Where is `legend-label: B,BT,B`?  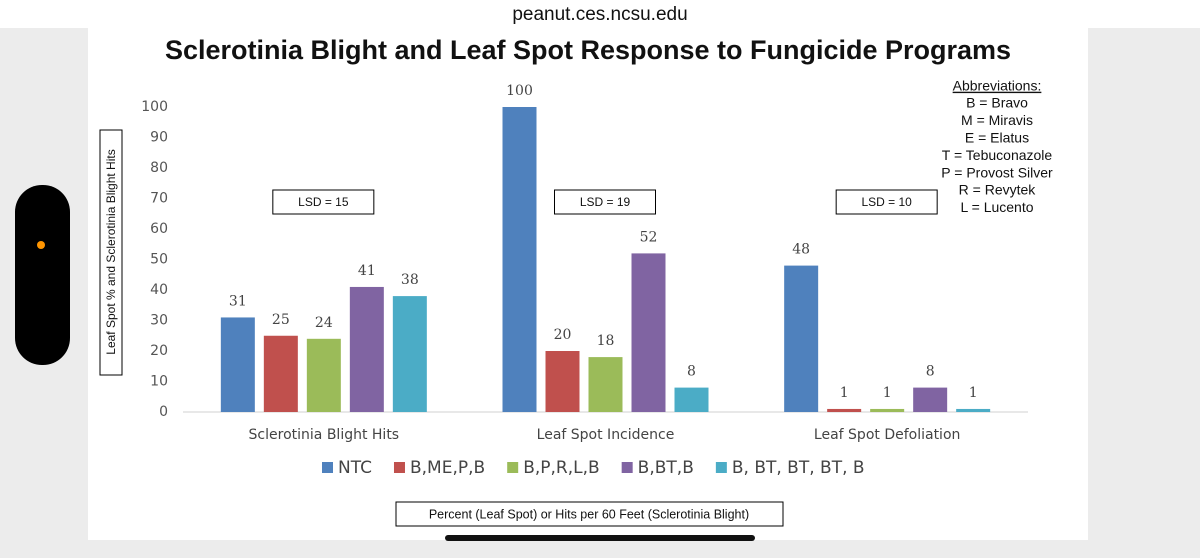
legend-label: B,BT,B is located at coordinates (666, 468).